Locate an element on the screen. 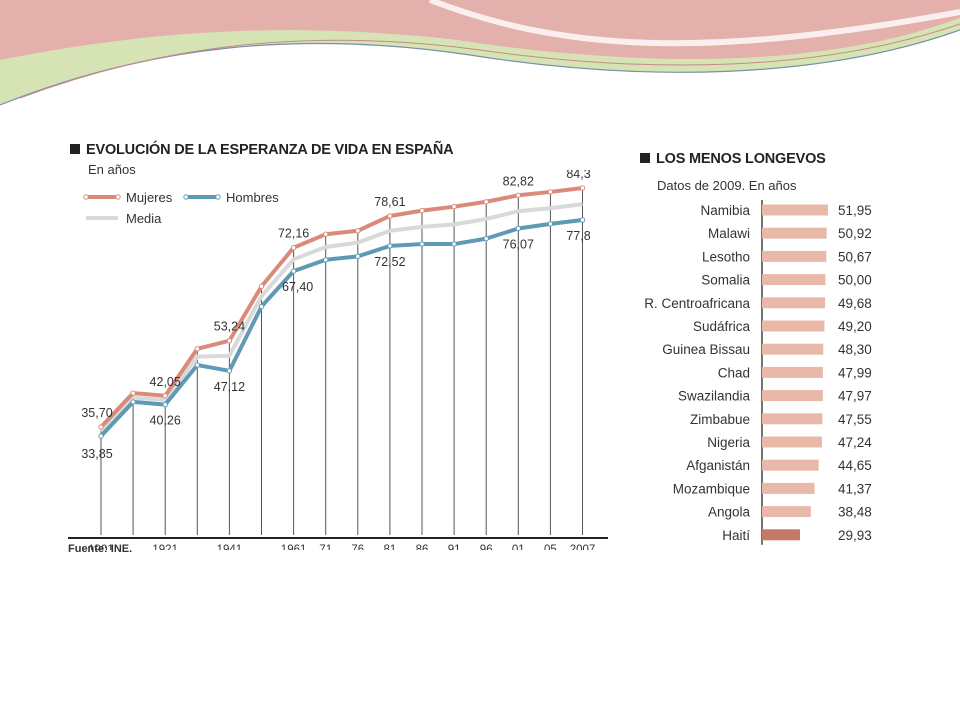  data-label: 72,52 is located at coordinates (389, 262).